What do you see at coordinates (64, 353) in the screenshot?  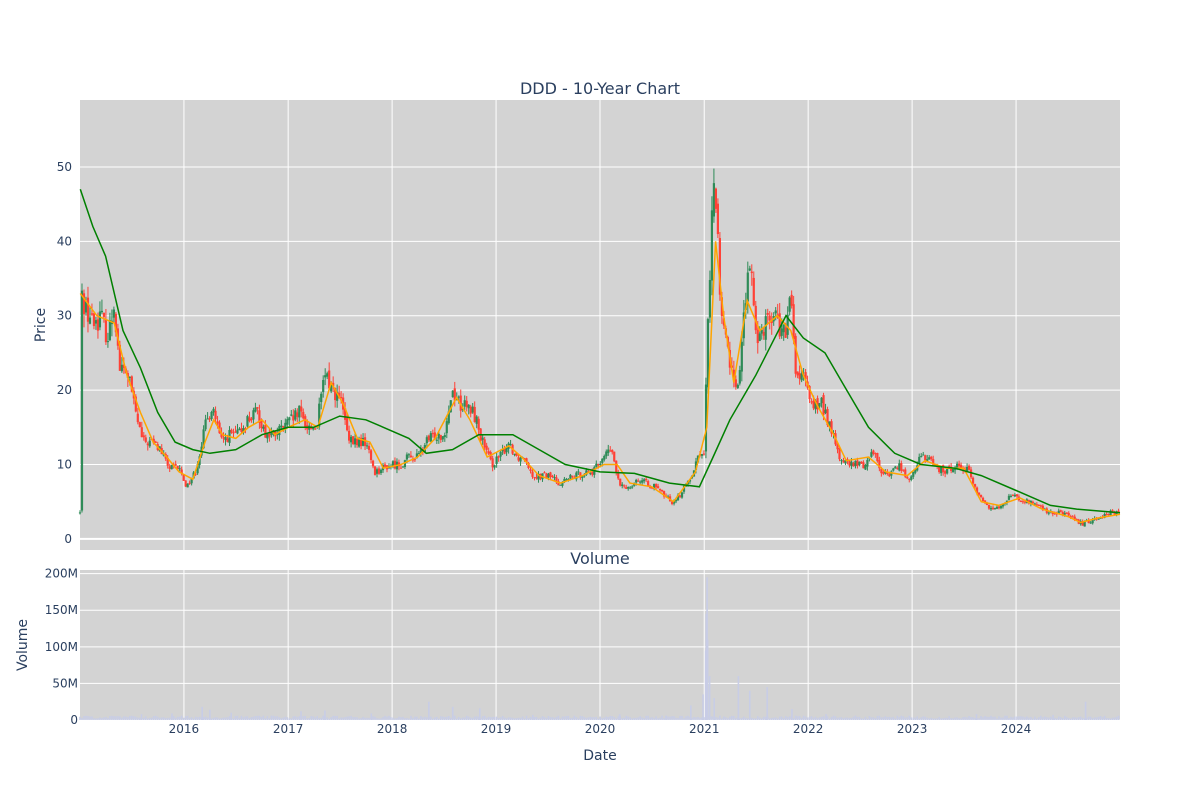 I see `price-y-tick-labels: 0 10 20 30 40 50` at bounding box center [64, 353].